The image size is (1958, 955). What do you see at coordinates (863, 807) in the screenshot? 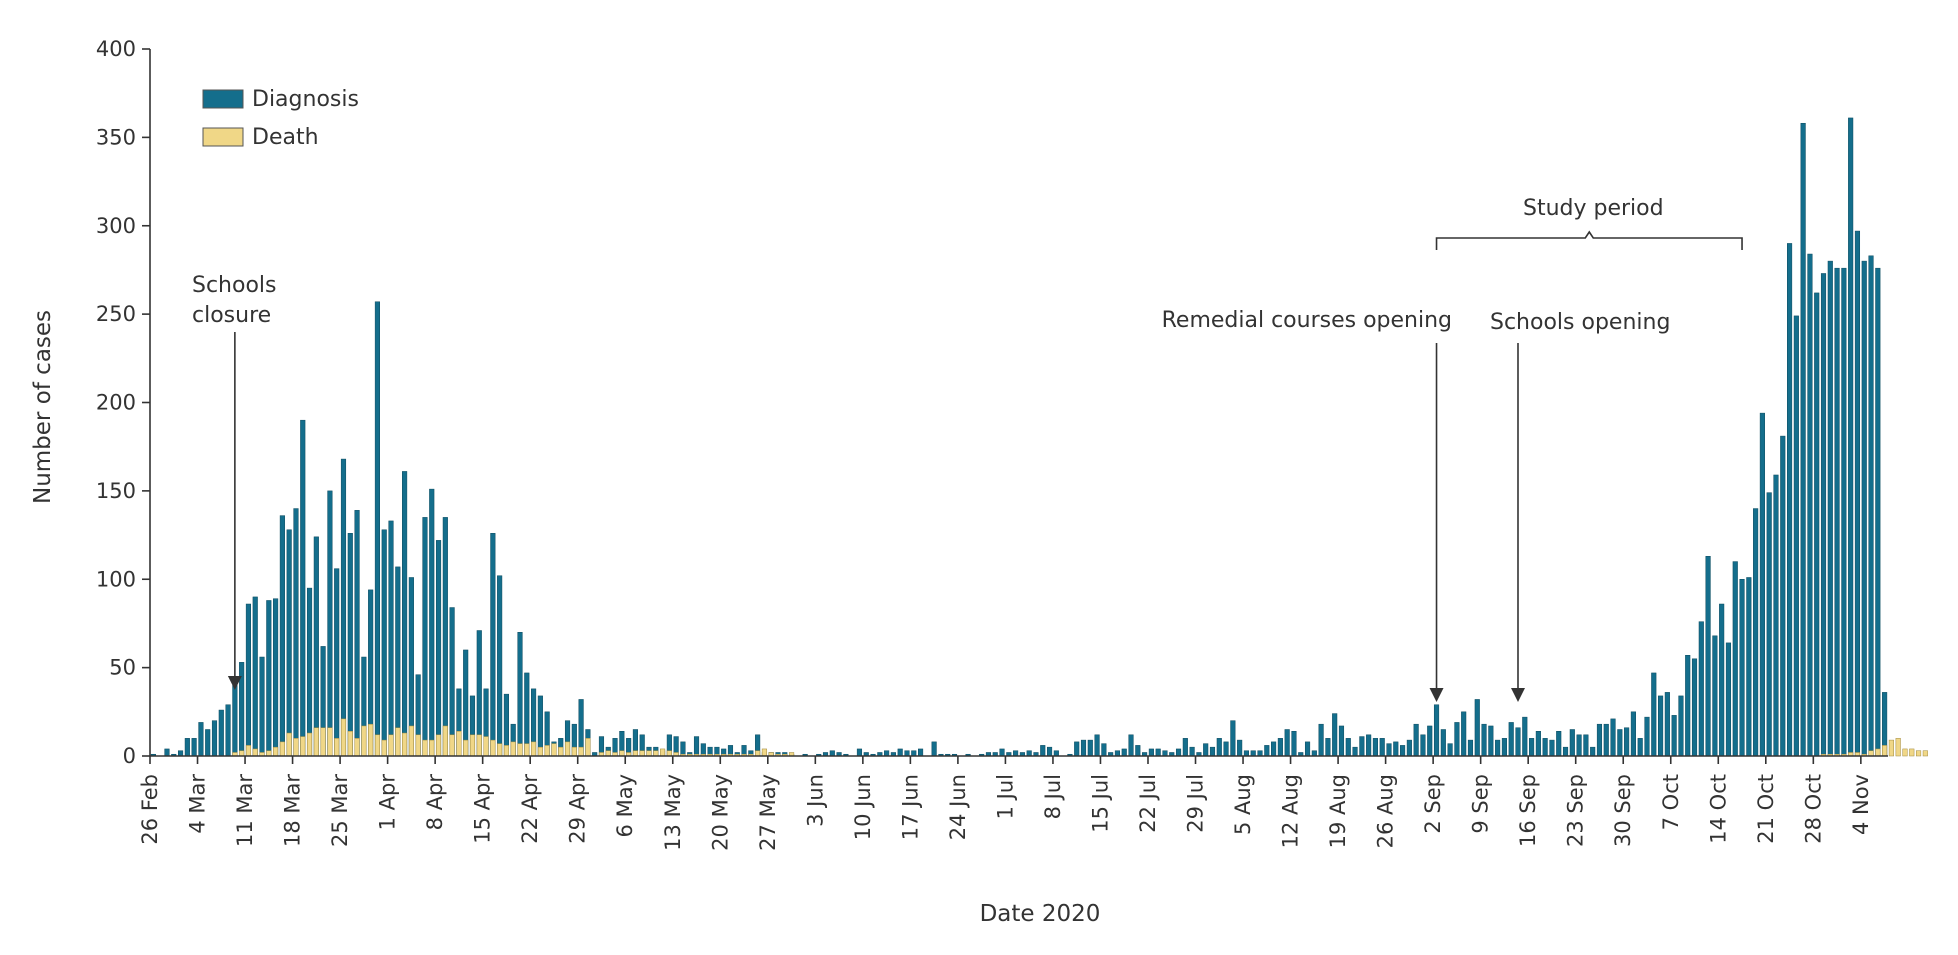
I see `x-tick-label: 10 Jun` at bounding box center [863, 807].